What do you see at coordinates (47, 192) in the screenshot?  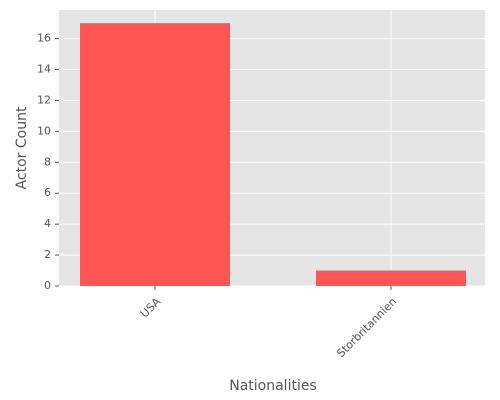 I see `y-tick-label: 6` at bounding box center [47, 192].